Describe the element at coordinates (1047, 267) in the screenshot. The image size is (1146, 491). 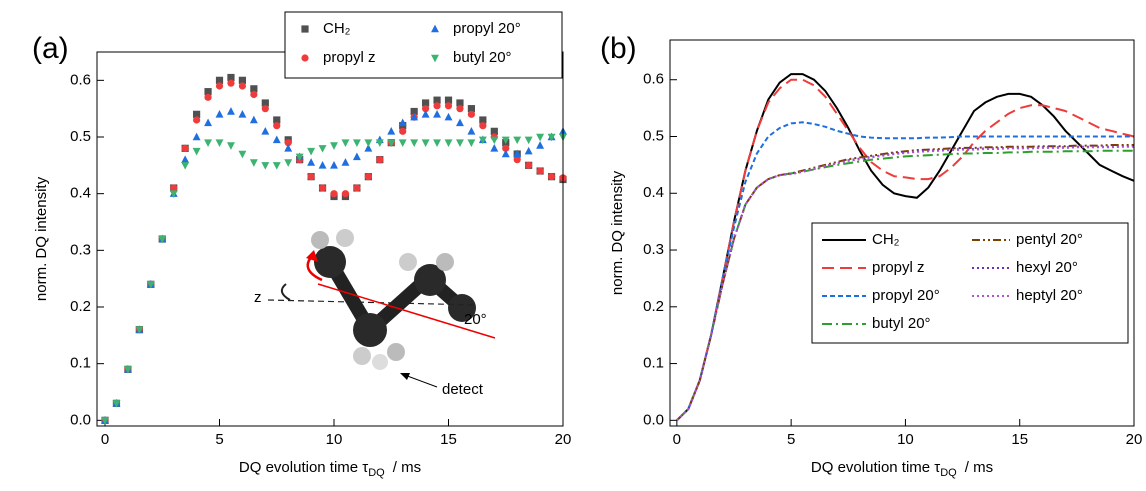
I see `legend-label: hexyl 20°` at that location.